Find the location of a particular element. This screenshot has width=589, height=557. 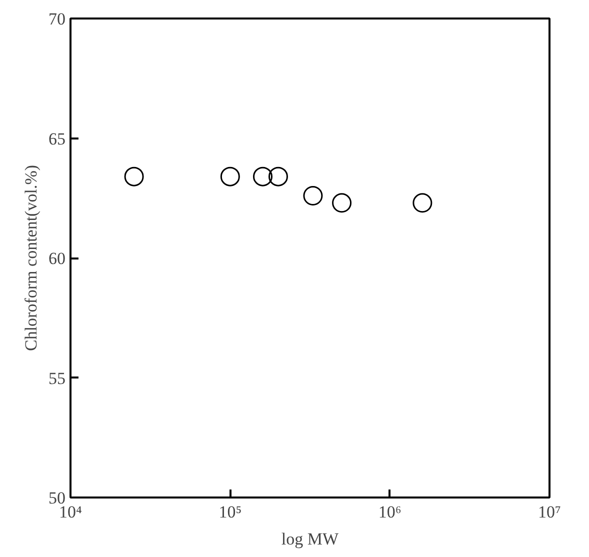

y-tick-label: 60 is located at coordinates (57, 258).